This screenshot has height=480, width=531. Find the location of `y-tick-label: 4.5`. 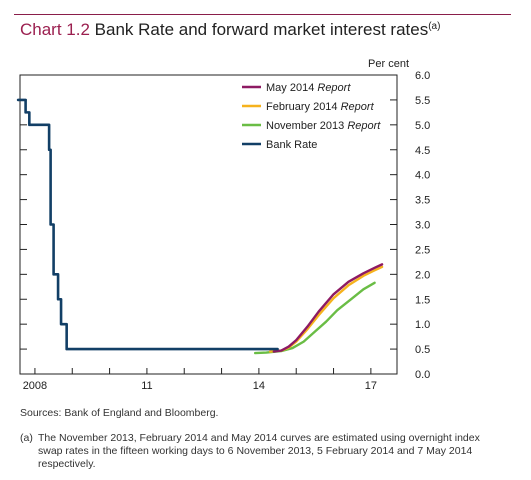

y-tick-label: 4.5 is located at coordinates (422, 151).